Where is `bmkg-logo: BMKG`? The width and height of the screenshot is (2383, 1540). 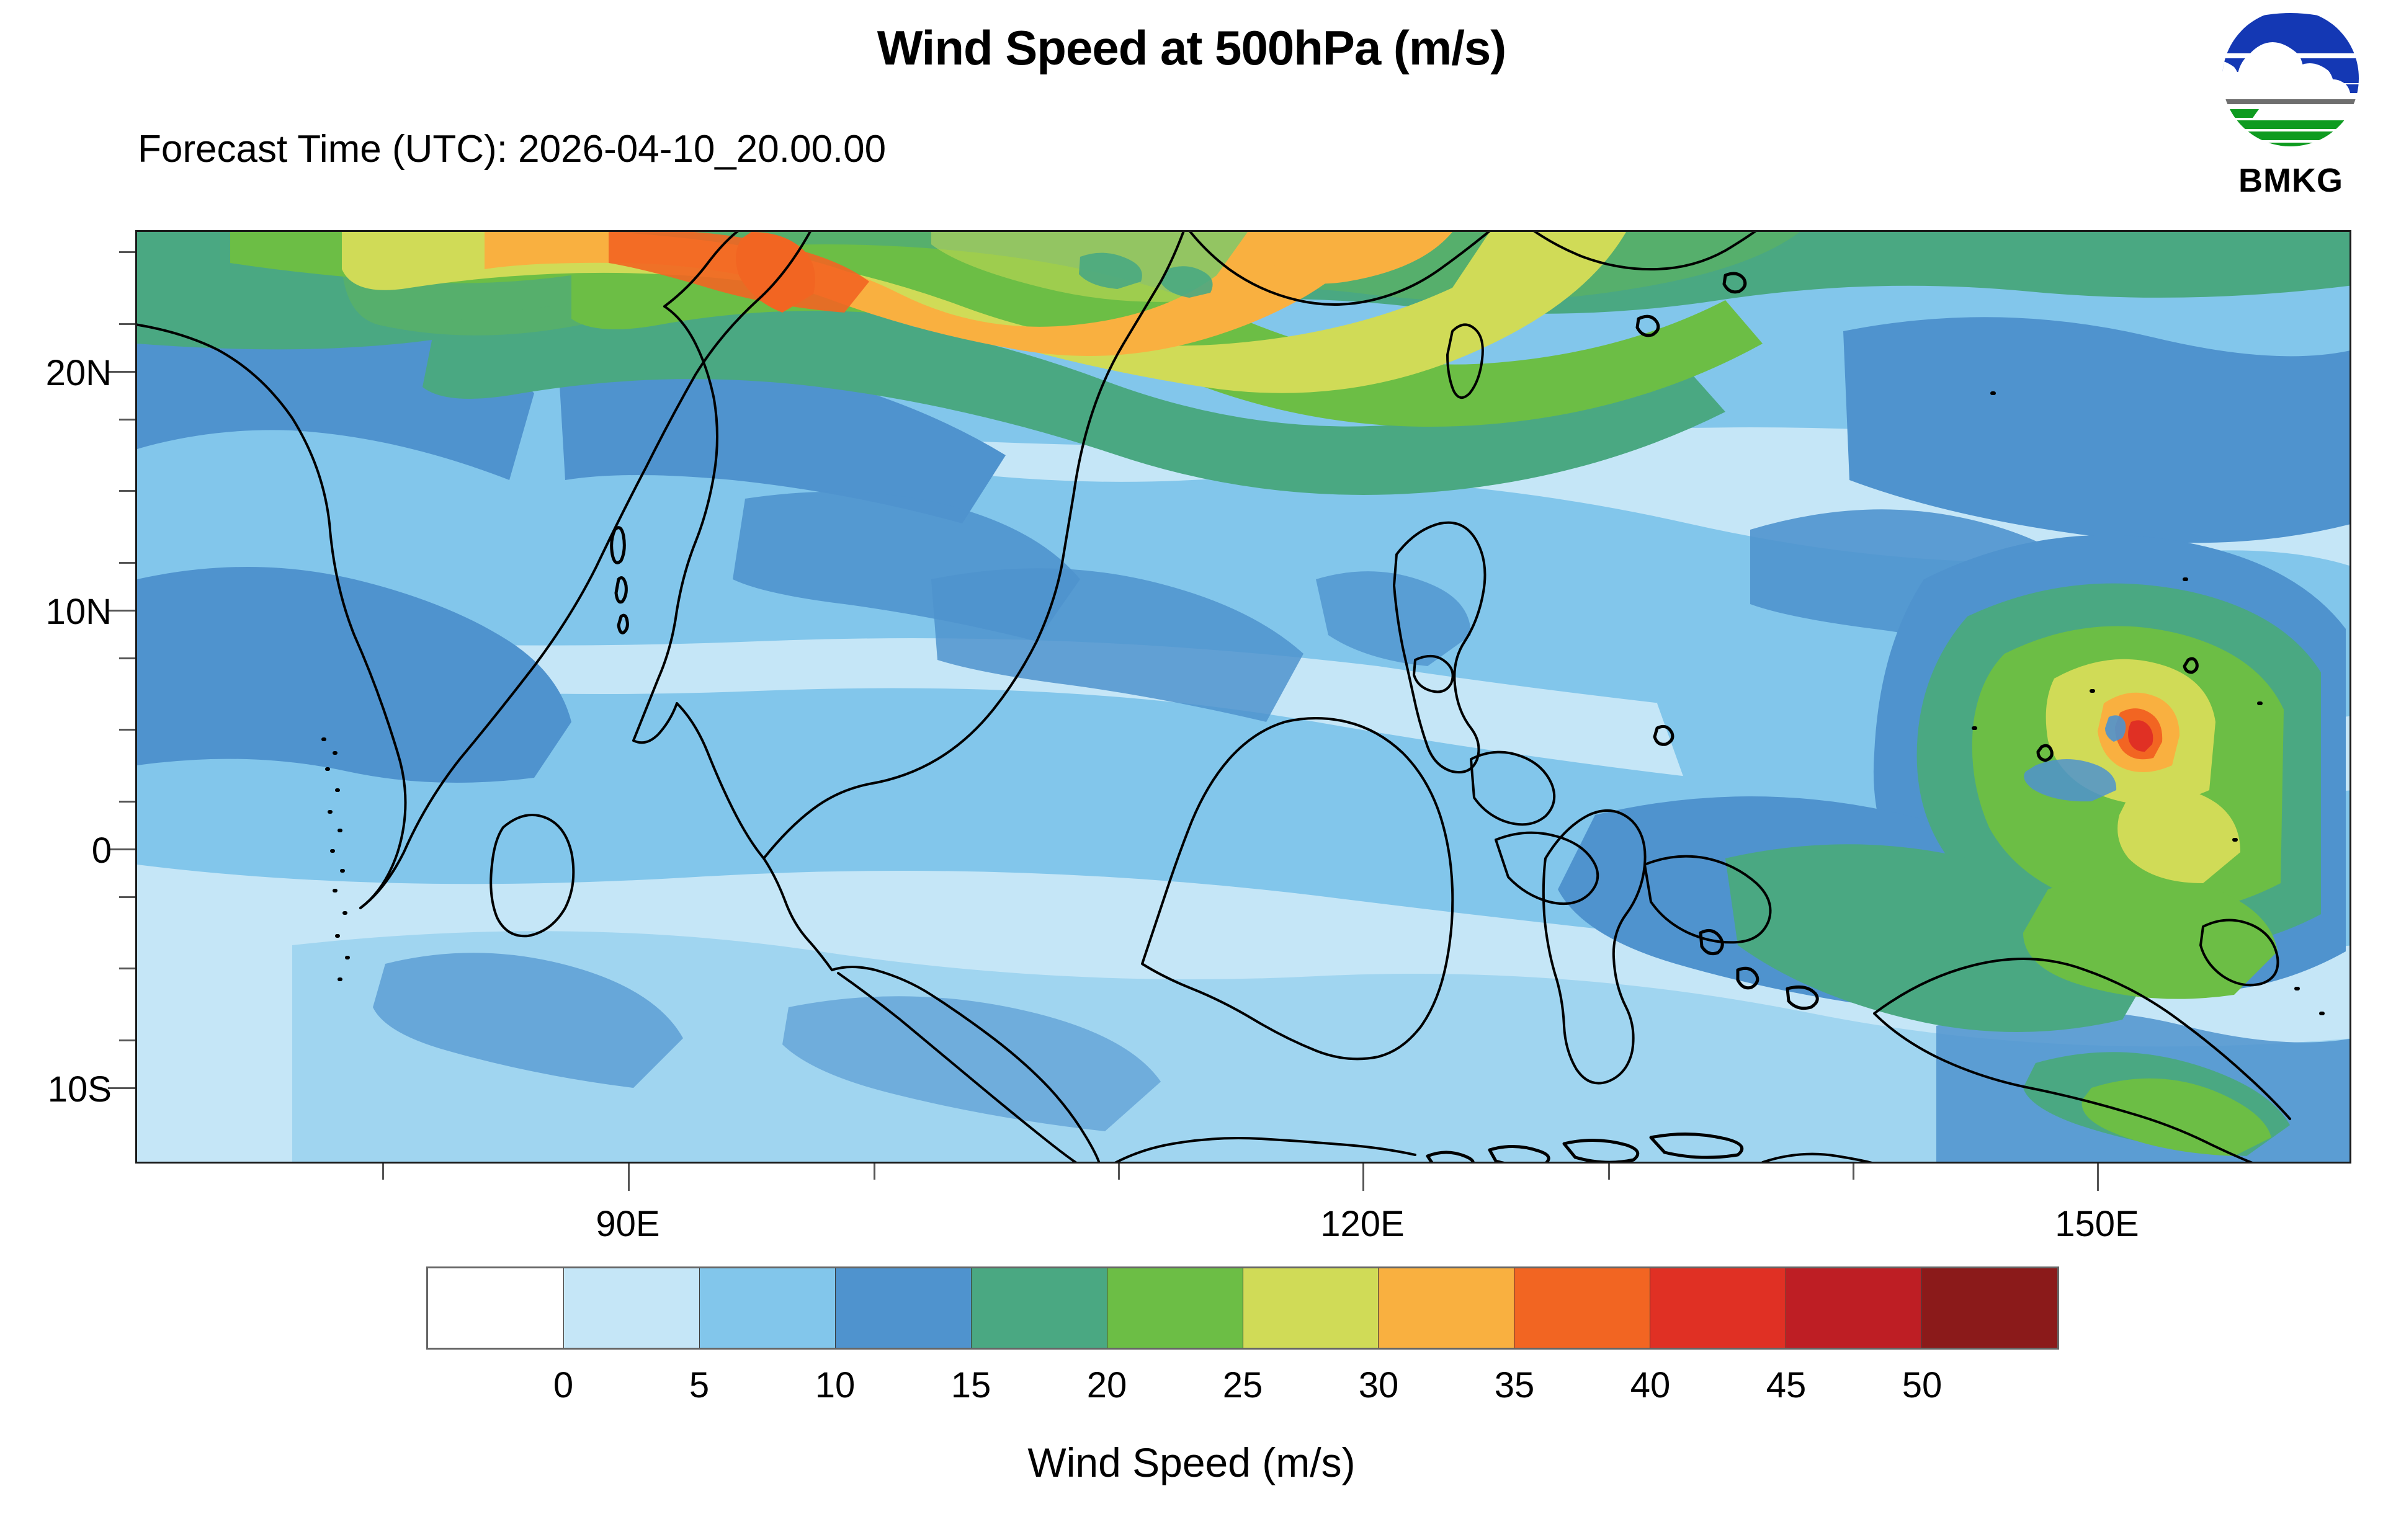 bmkg-logo: BMKG is located at coordinates (2291, 107).